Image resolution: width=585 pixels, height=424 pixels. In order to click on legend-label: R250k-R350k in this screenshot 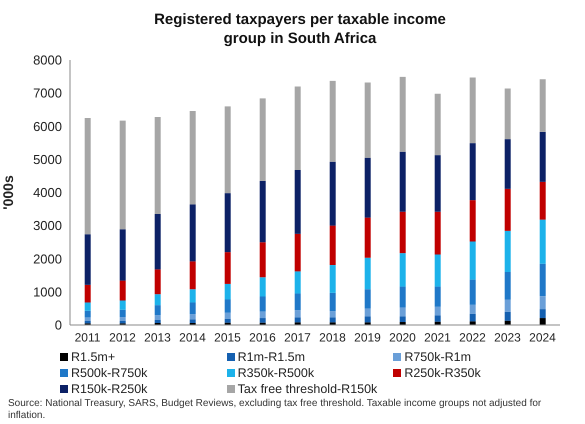, I will do `click(442, 373)`.